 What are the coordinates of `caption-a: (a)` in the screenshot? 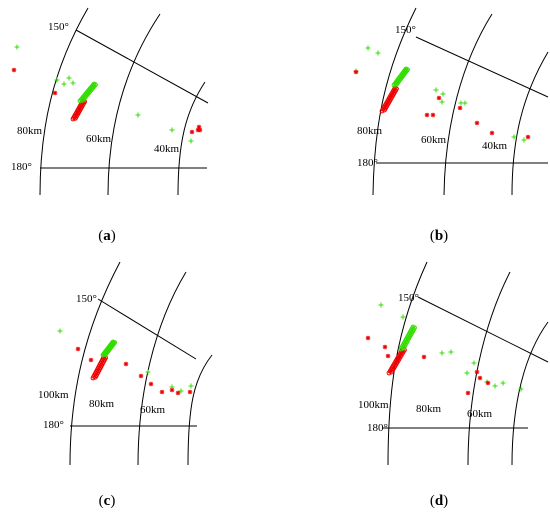 It's located at (107, 236).